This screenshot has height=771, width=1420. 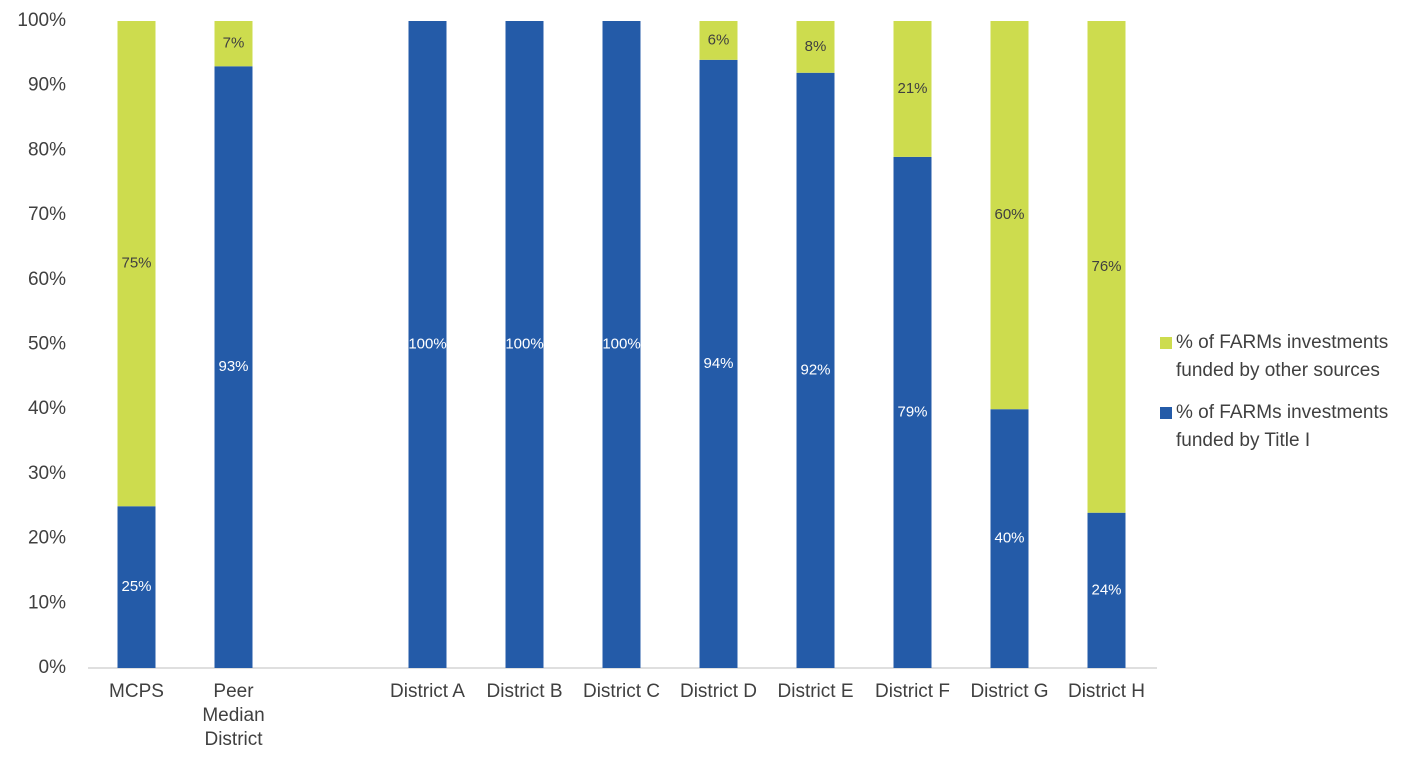 What do you see at coordinates (1106, 691) in the screenshot?
I see `x-tick-label: District H` at bounding box center [1106, 691].